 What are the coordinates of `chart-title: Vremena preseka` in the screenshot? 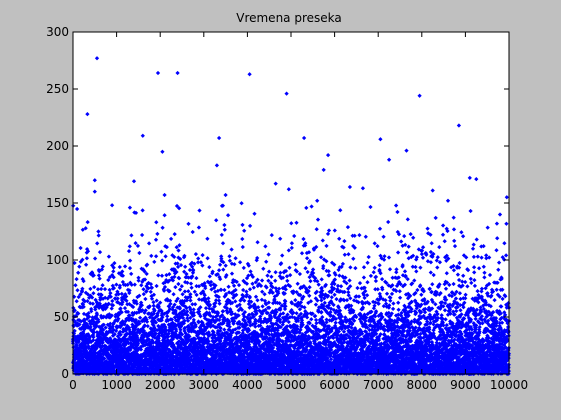 It's located at (289, 18).